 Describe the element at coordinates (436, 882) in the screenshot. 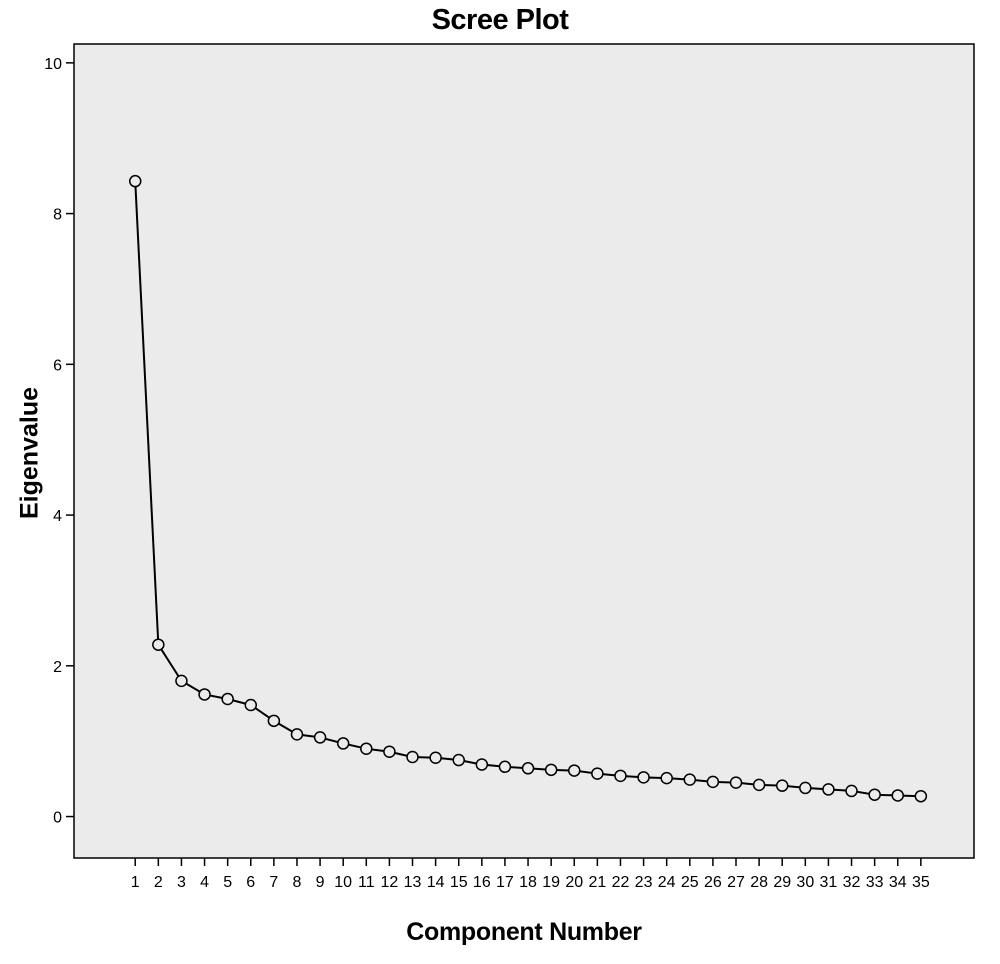

I see `x-tick-label: 14` at that location.